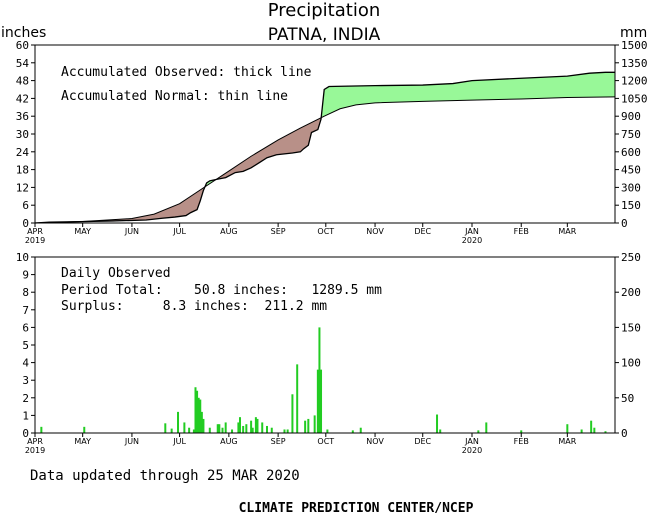  I want to click on right-tick-label: 150, so click(631, 327).